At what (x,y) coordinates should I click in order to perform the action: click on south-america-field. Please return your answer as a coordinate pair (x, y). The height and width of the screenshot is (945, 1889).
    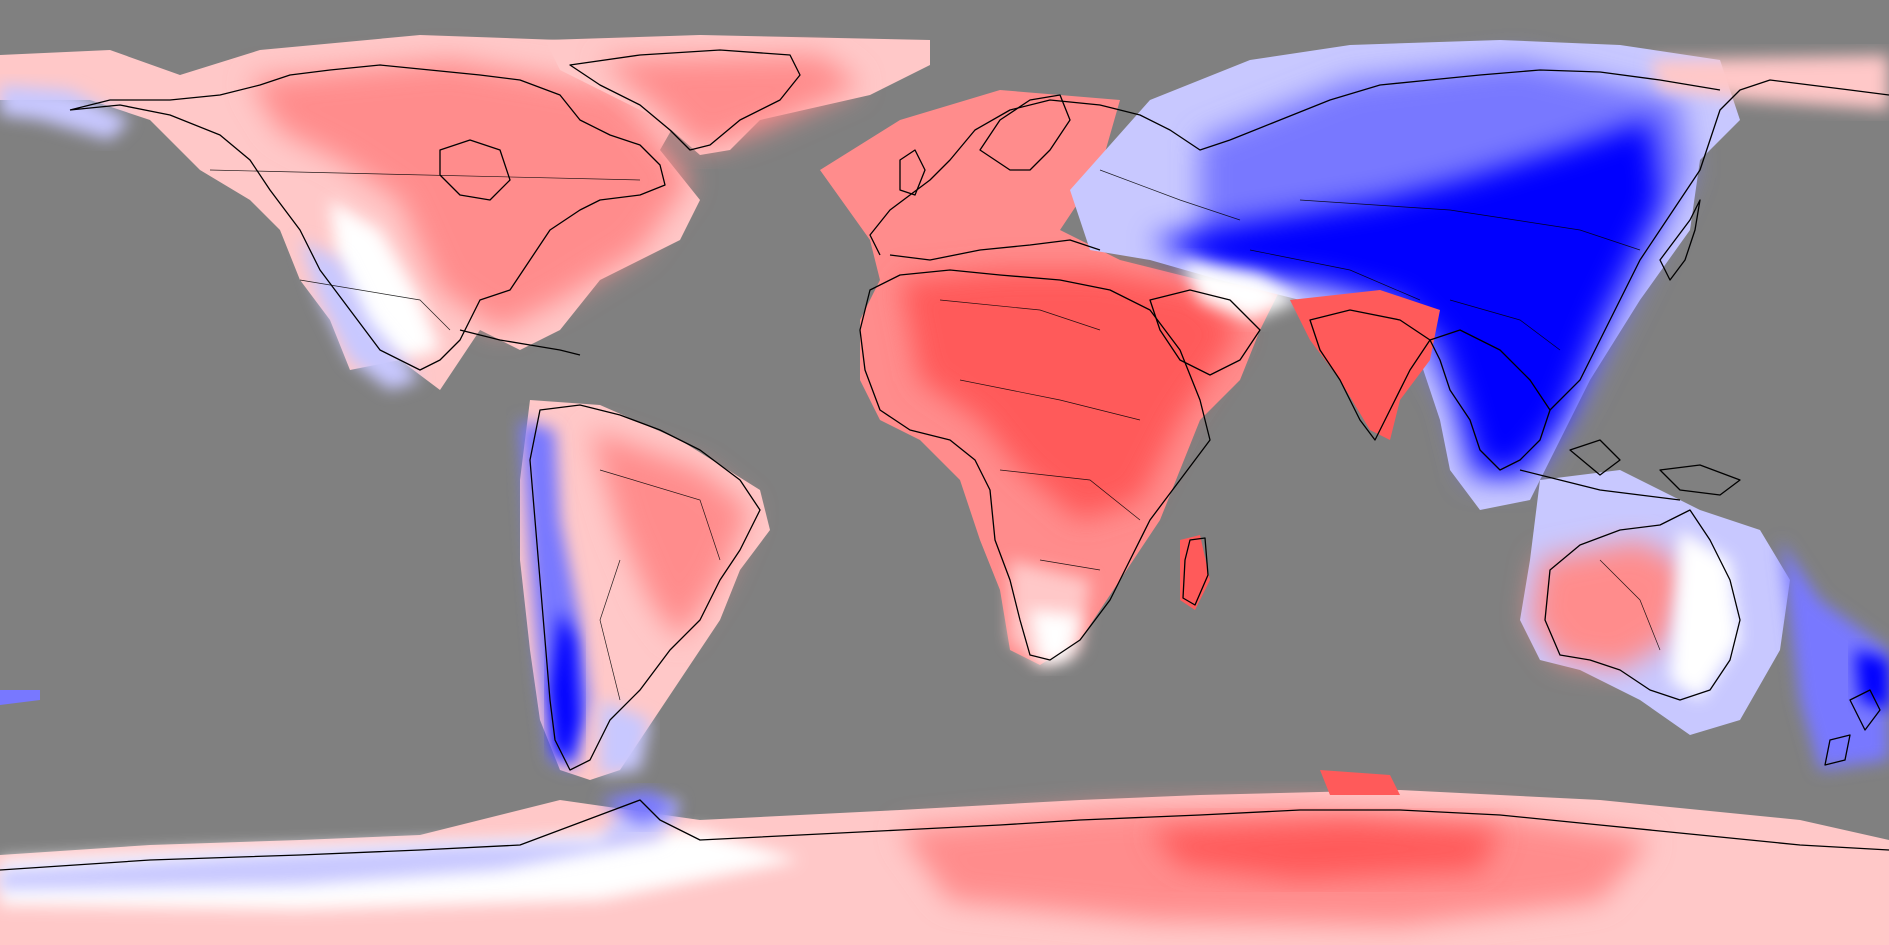
    Looking at the image, I should click on (645, 590).